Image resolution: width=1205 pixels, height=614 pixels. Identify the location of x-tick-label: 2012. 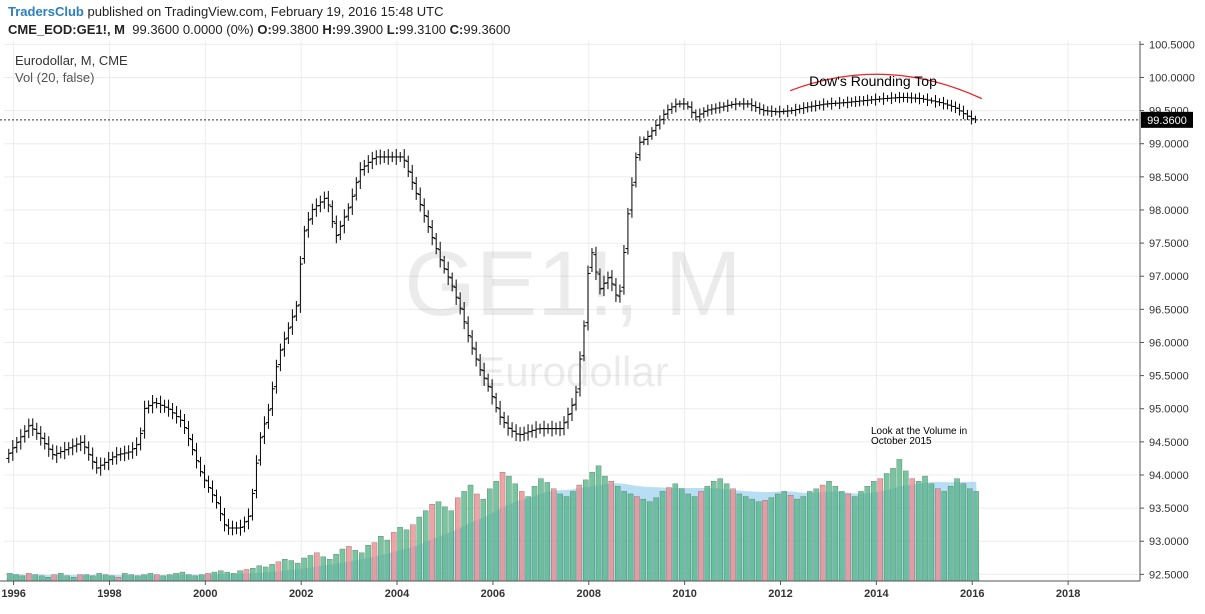
(780, 594).